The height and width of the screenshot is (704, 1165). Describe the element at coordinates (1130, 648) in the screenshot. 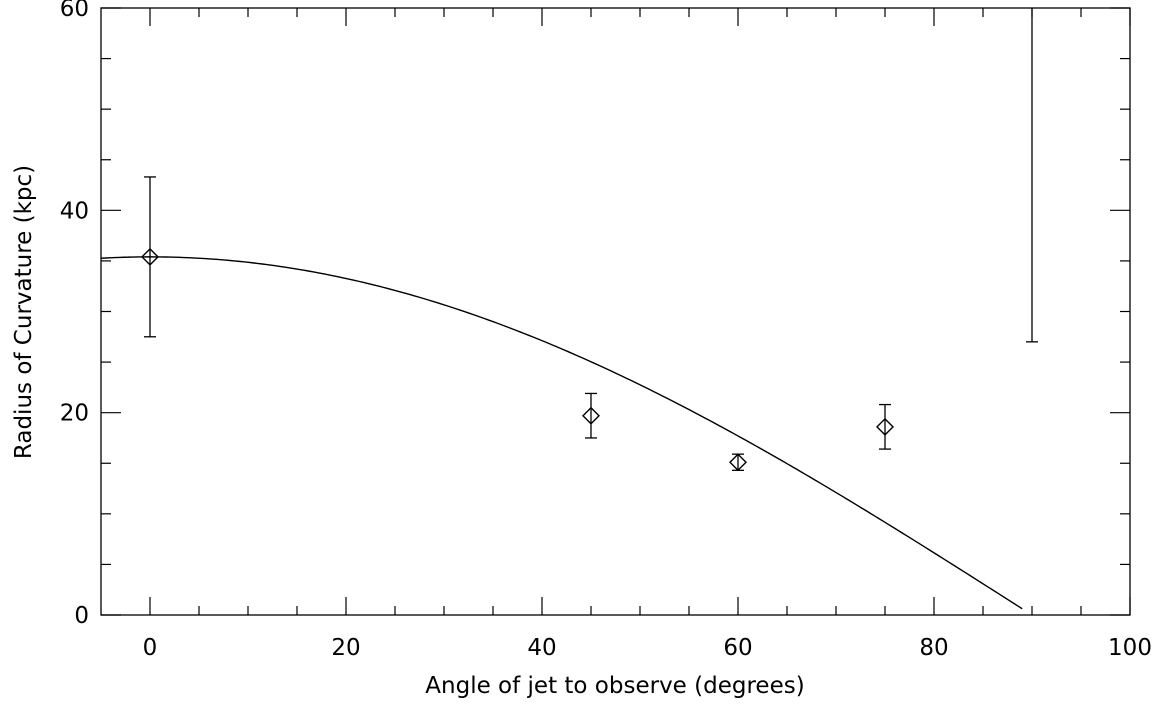

I see `x-tick-label: 100` at that location.